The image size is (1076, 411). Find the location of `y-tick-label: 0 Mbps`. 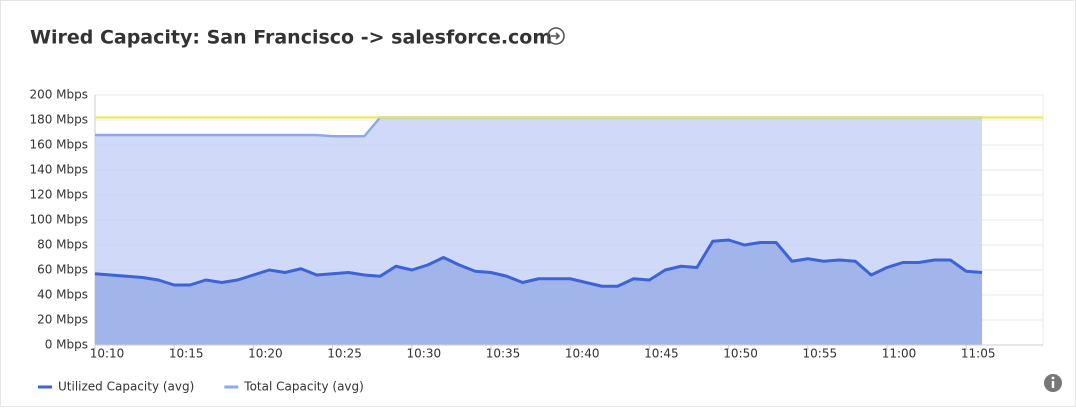

y-tick-label: 0 Mbps is located at coordinates (66, 345).